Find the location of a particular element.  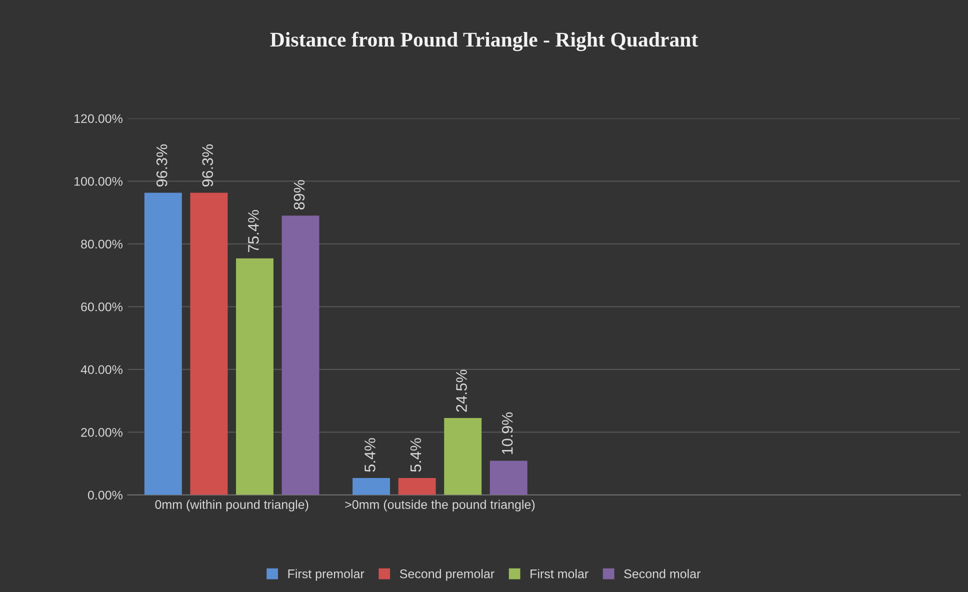

legend-label: First molar is located at coordinates (559, 573).